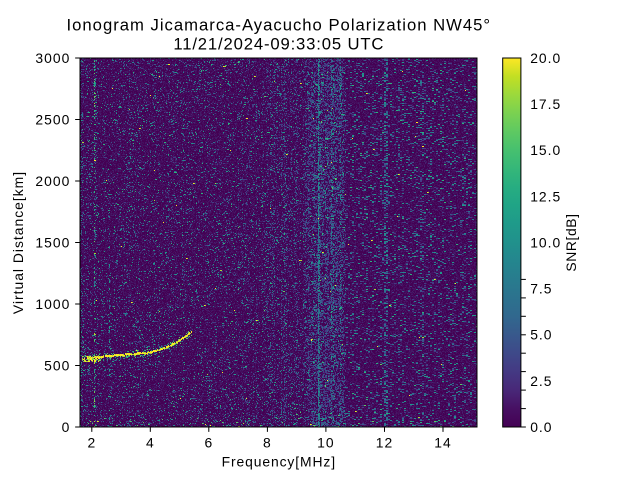 Image resolution: width=640 pixels, height=480 pixels. Describe the element at coordinates (442, 443) in the screenshot. I see `svg-text: 14` at that location.